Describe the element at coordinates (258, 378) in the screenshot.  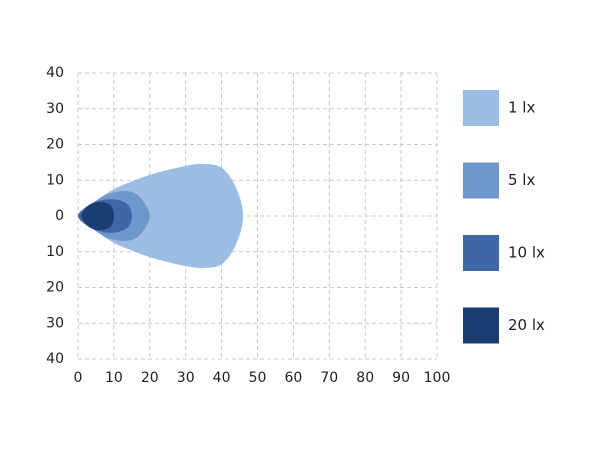
I see `x-tick-label: 50` at that location.